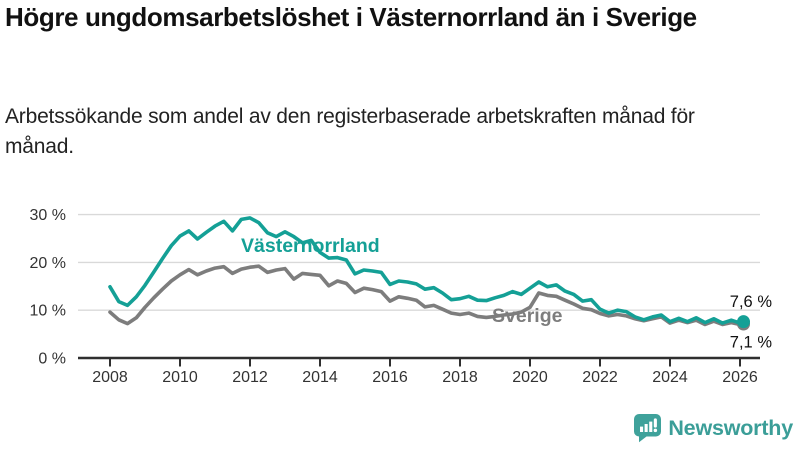  Describe the element at coordinates (390, 377) in the screenshot. I see `x-axis-tick-label: 2016` at that location.